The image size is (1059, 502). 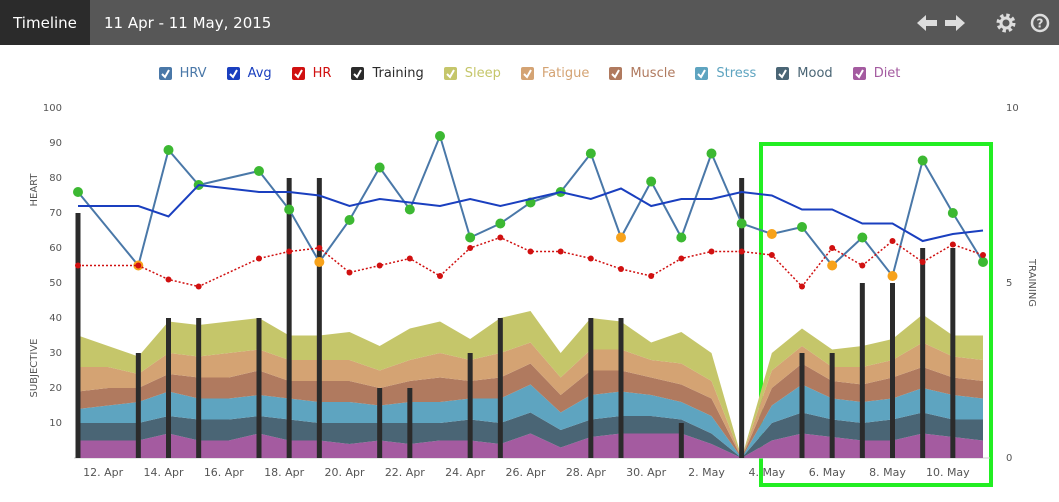 I want to click on legend-item: Training, so click(x=387, y=73).